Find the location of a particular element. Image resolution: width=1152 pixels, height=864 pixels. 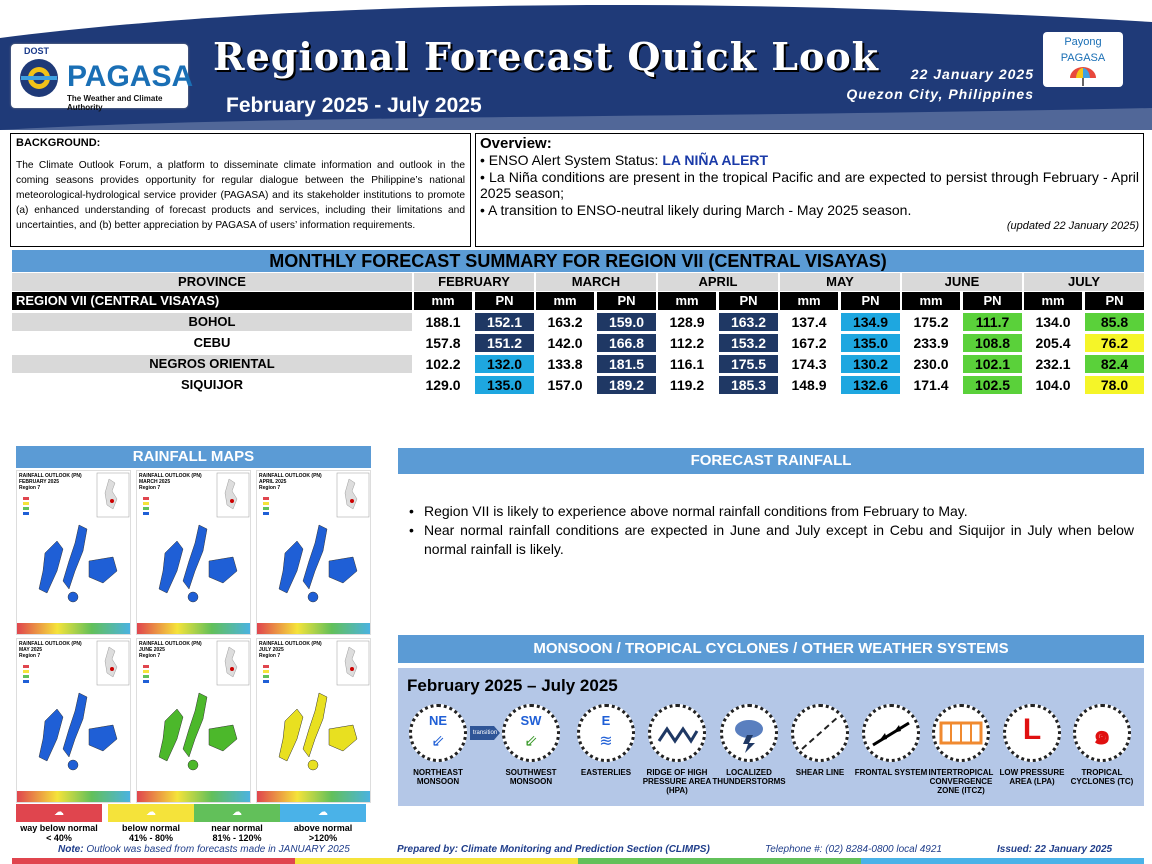

rainfall-map: RAINFALL OUTLOOK (PN) JUNE 2025 Region 7 is located at coordinates (193, 720).